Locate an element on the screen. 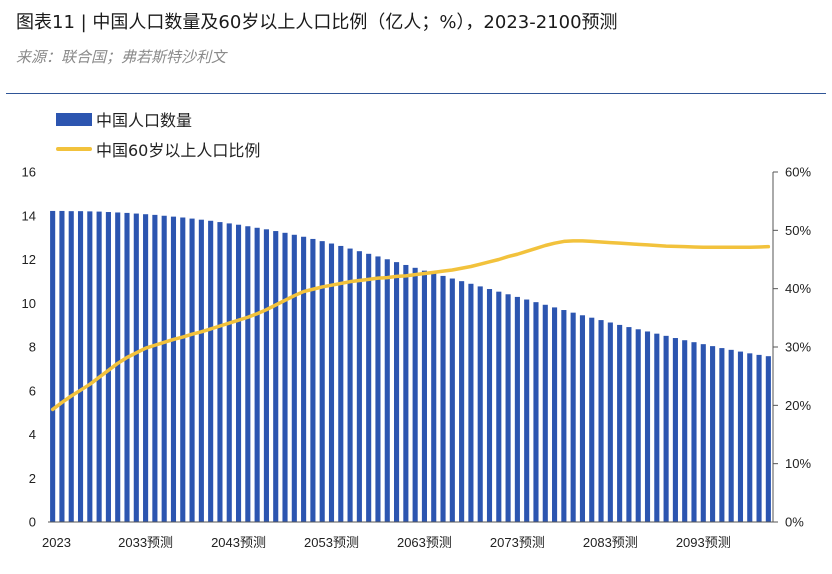 The image size is (832, 574). bar-2040 is located at coordinates (211, 371).